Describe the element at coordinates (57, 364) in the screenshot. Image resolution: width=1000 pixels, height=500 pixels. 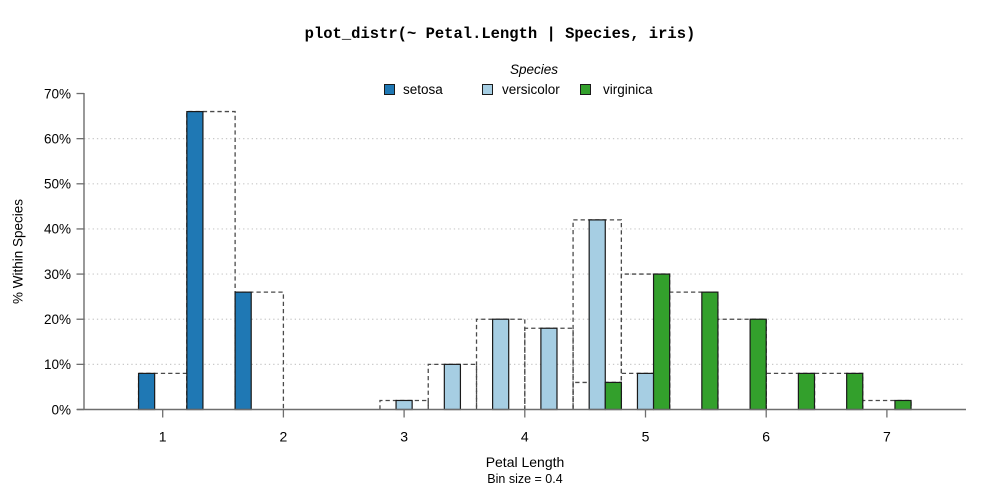
I see `y-tick-label-10%: 10%` at that location.